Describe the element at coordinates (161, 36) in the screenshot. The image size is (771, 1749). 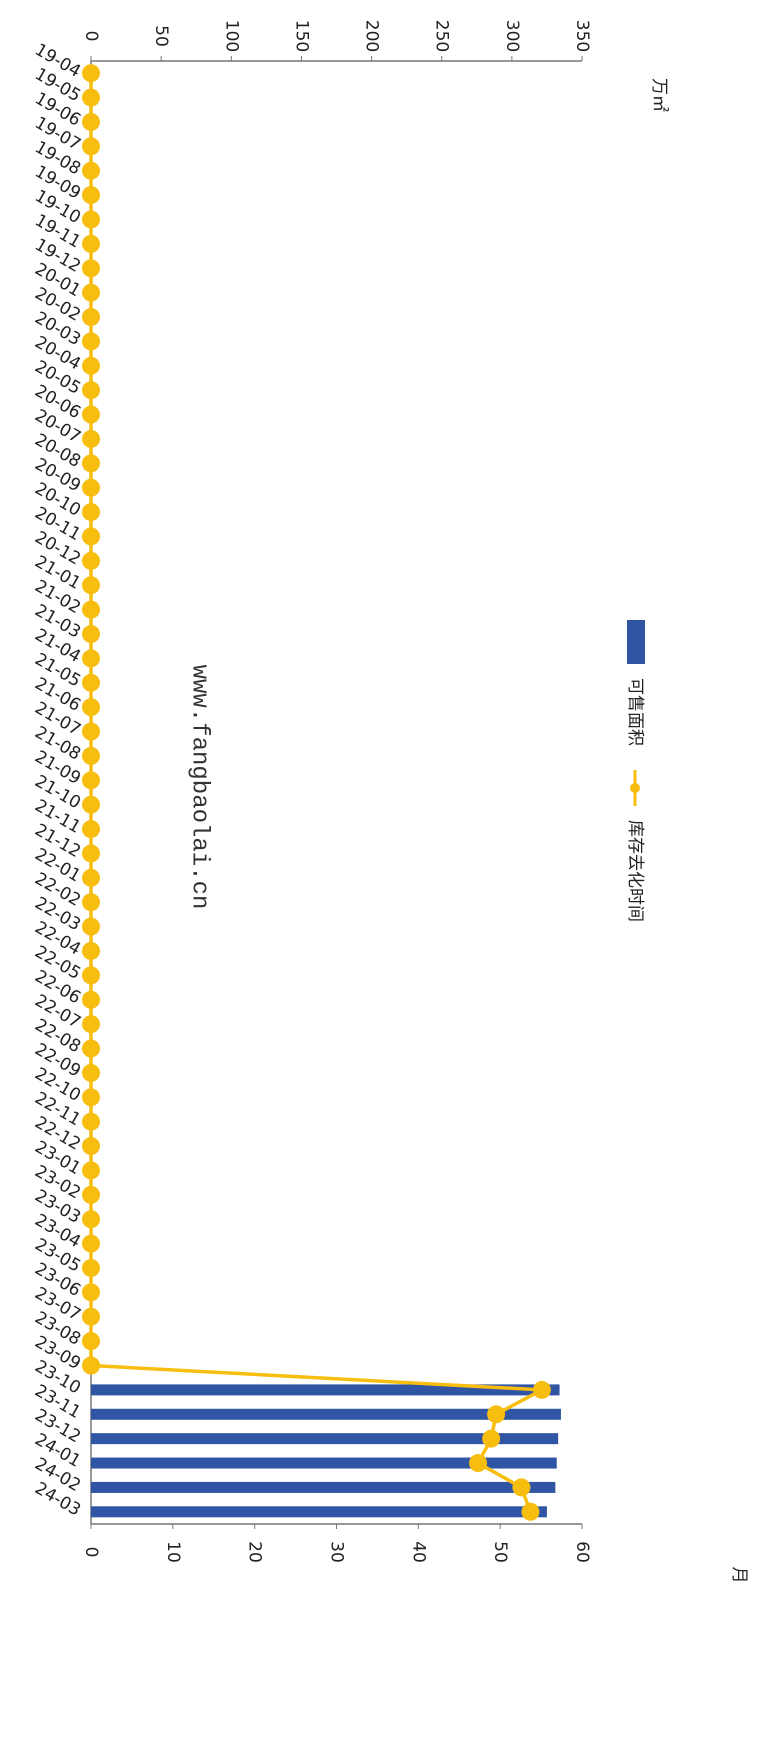
I see `y-tick-label: 50` at that location.